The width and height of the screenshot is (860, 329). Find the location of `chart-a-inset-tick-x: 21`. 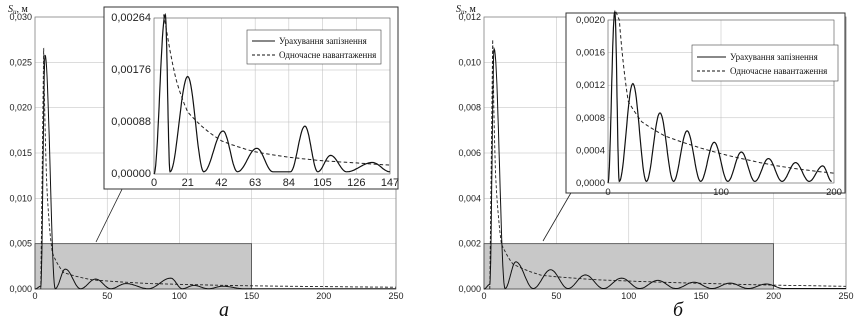

chart-a-inset-tick-x: 21 is located at coordinates (188, 183).